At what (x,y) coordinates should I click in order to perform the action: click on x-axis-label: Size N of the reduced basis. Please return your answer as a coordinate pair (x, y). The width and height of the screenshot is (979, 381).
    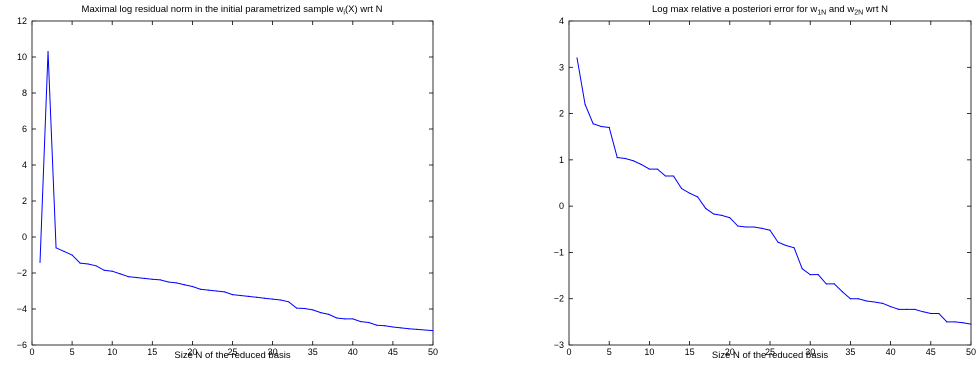
    Looking at the image, I should click on (770, 355).